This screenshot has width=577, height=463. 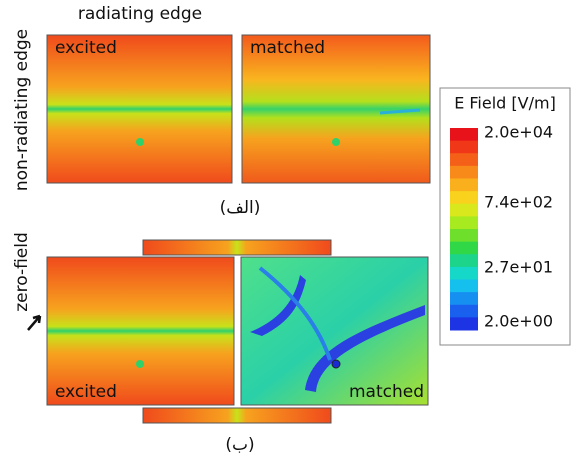 I want to click on colorbar, so click(x=464, y=229).